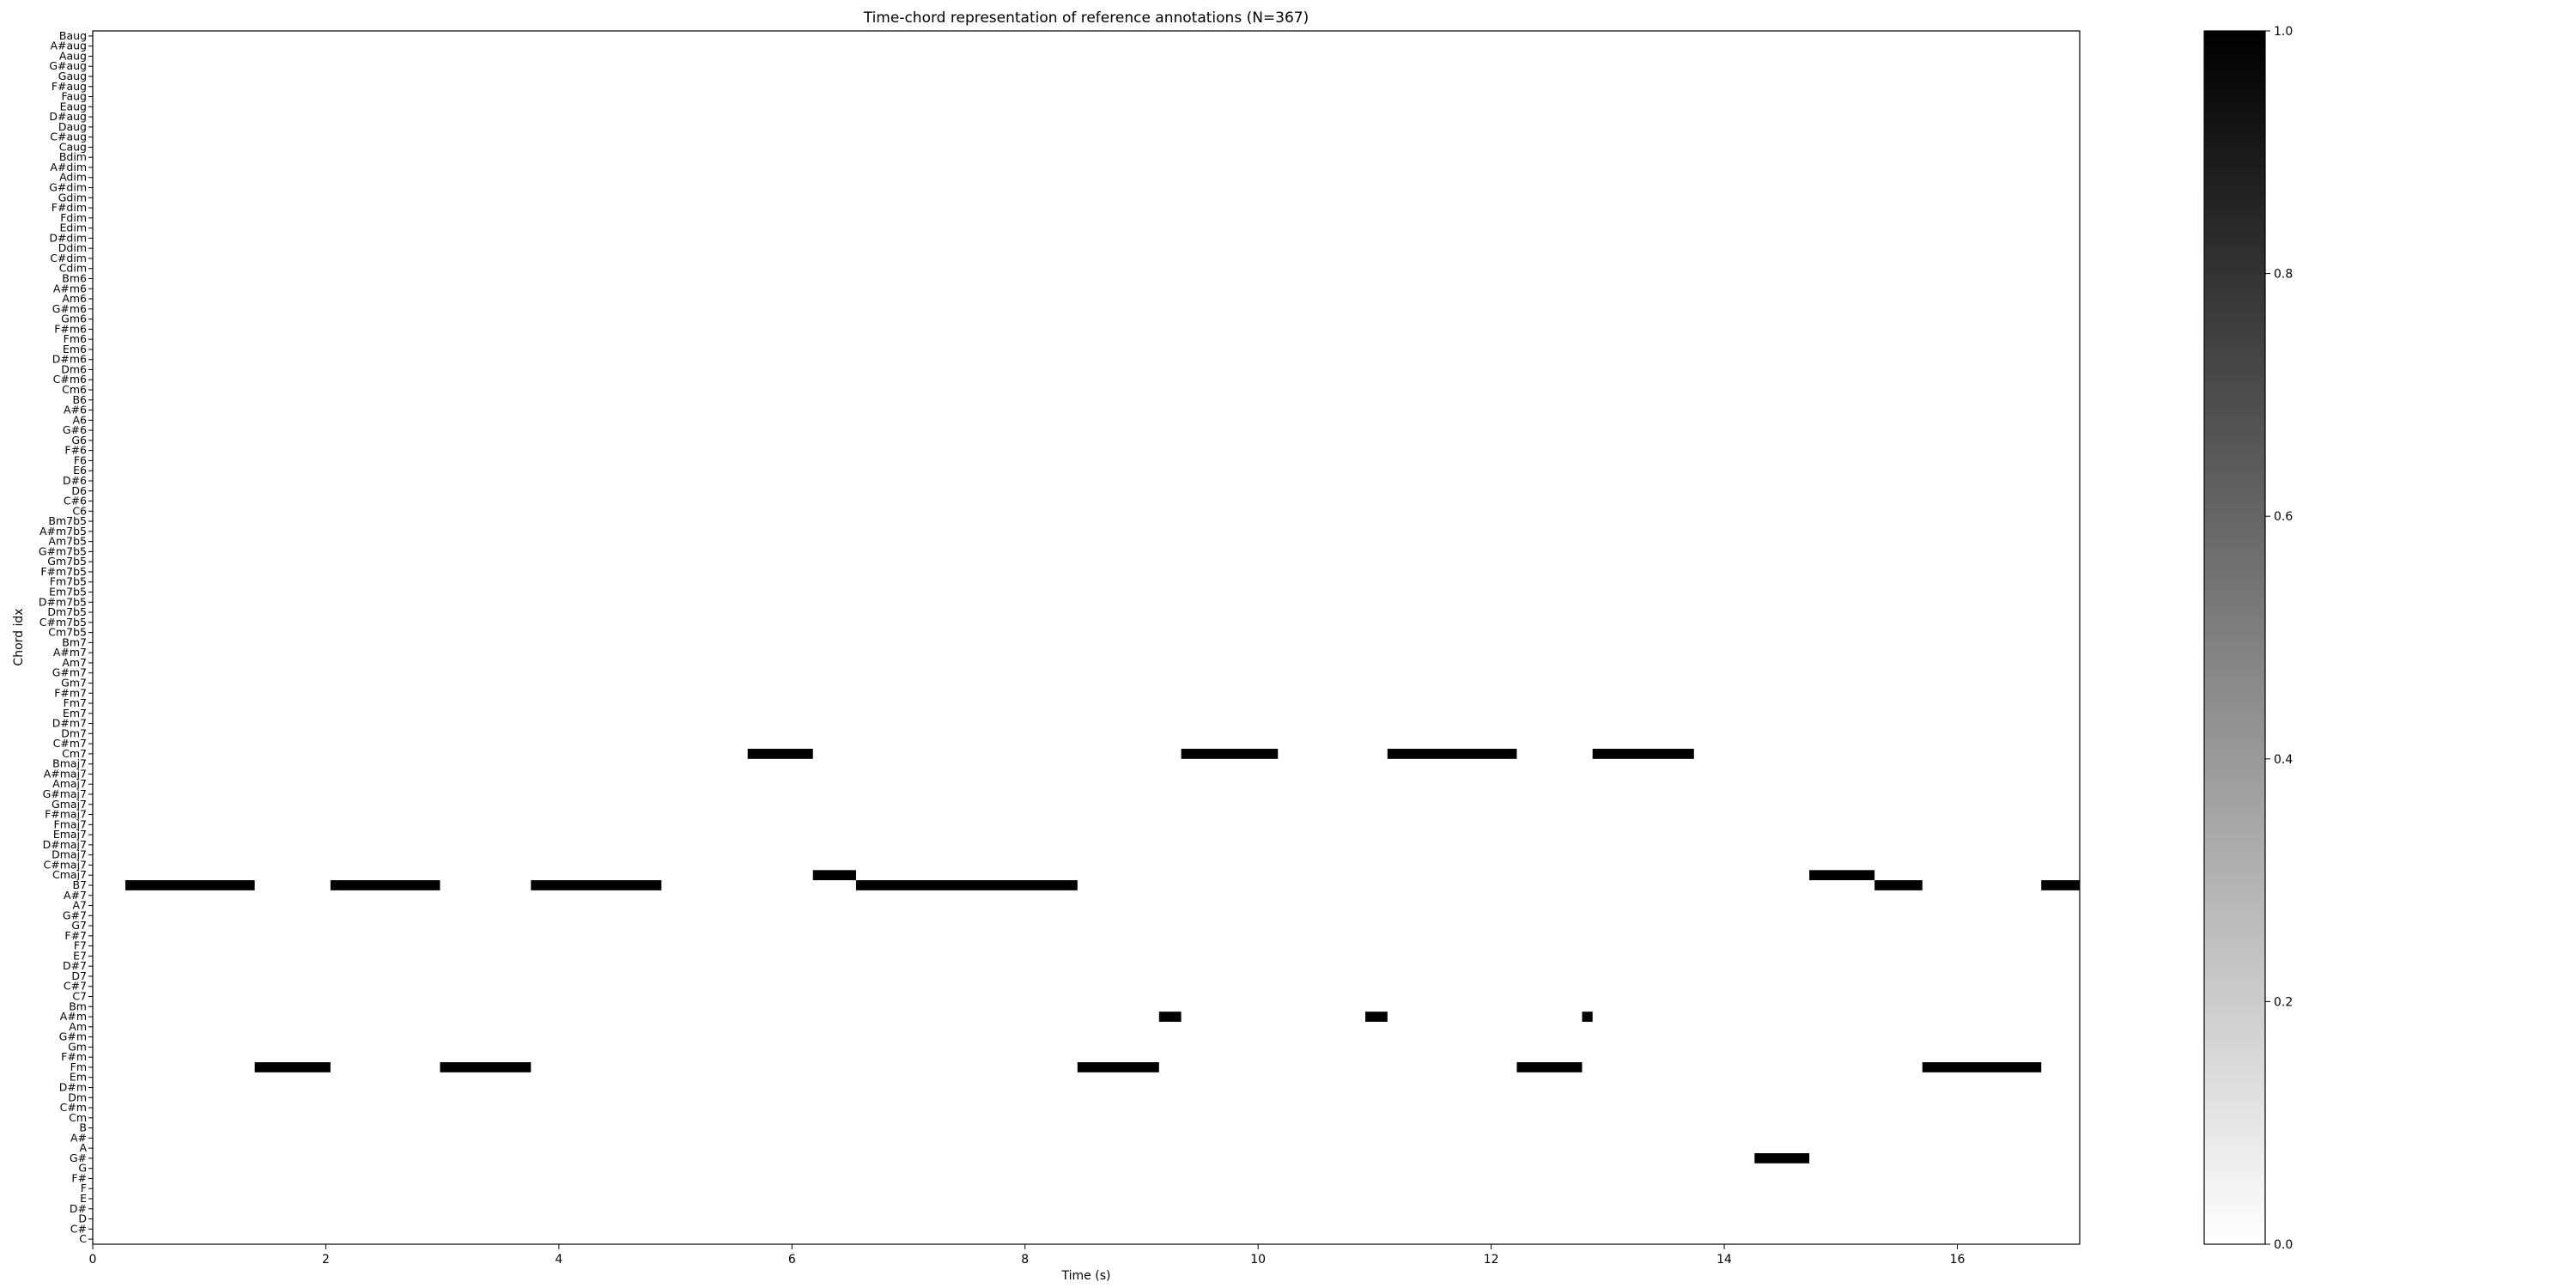 This screenshot has width=2576, height=1288. What do you see at coordinates (84, 1188) in the screenshot?
I see `y-tick-label: F` at bounding box center [84, 1188].